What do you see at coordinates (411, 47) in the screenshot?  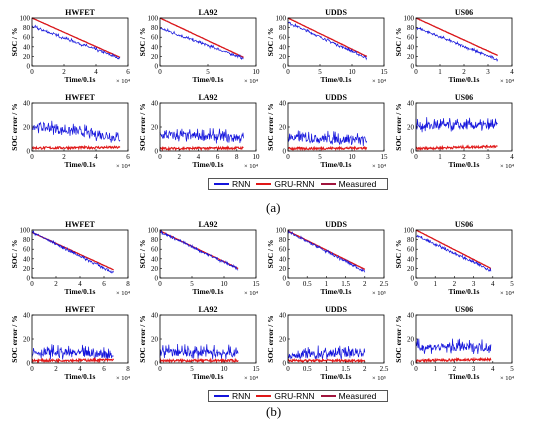 I see `y-tick-label-a-soc-us06-40: 40` at bounding box center [411, 47].